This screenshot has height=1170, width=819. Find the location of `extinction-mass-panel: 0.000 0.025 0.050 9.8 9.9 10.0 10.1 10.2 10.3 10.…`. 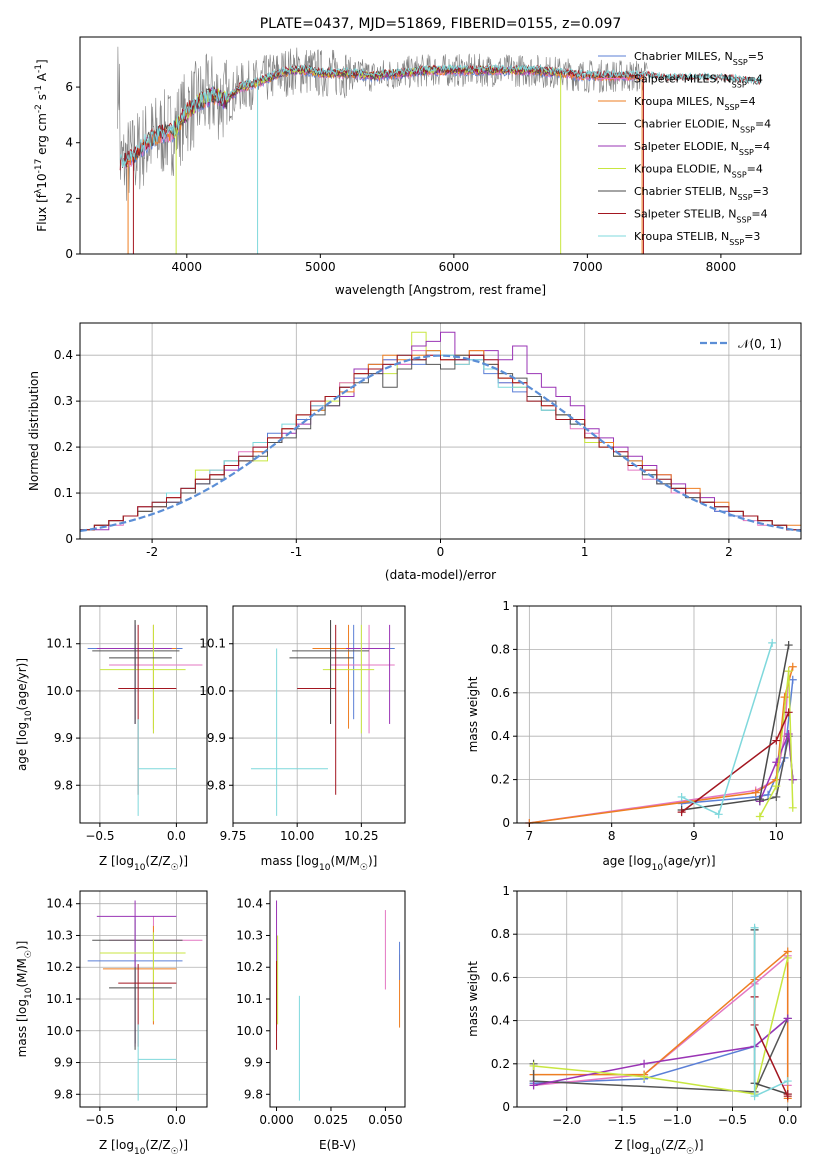

extinction-mass-panel: 0.000 0.025 0.050 9.8 9.9 10.0 10.1 10.2 10.3 10.… is located at coordinates (321, 1021).